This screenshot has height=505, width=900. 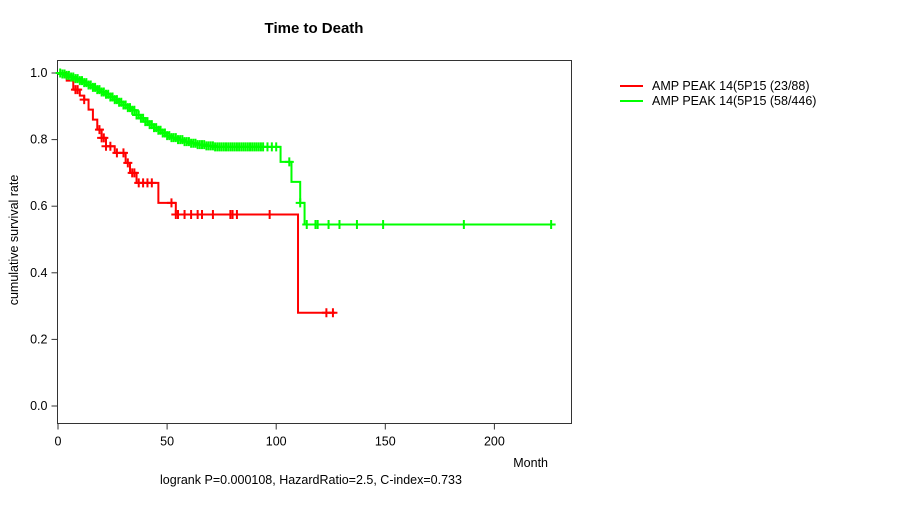 I want to click on y-axis-tick-label: 0.2, so click(x=38, y=339).